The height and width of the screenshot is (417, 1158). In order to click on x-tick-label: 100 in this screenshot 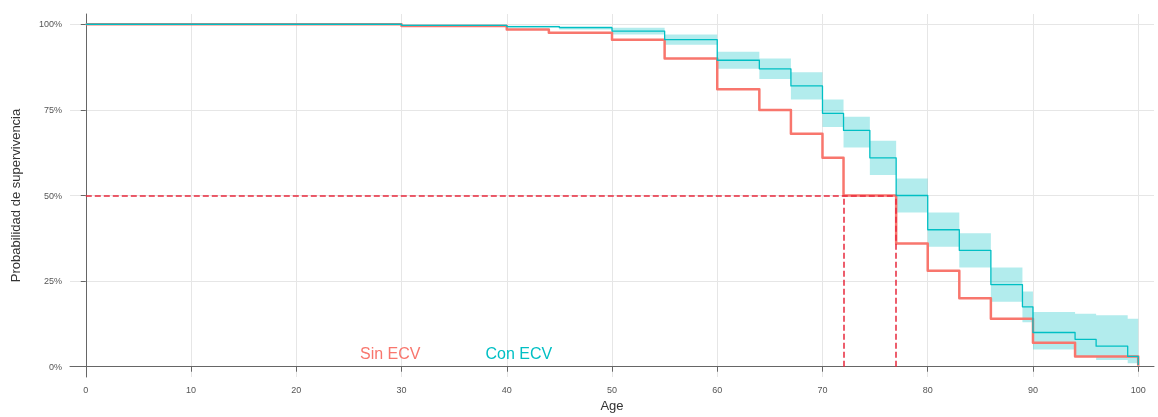, I will do `click(1138, 389)`.